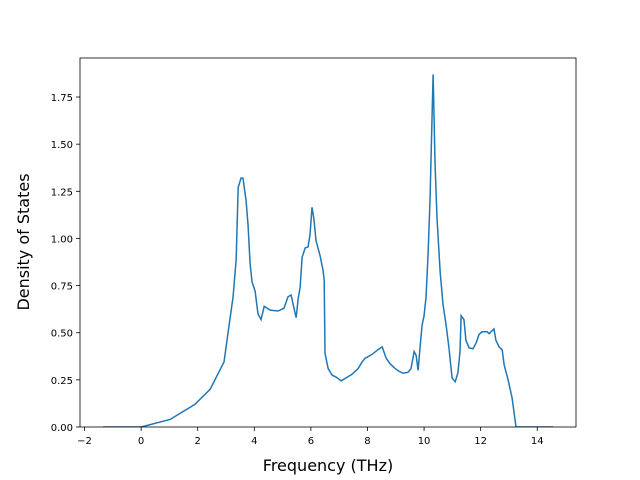 The height and width of the screenshot is (480, 640). Describe the element at coordinates (62, 145) in the screenshot. I see `y-tick-label: 1.50` at that location.